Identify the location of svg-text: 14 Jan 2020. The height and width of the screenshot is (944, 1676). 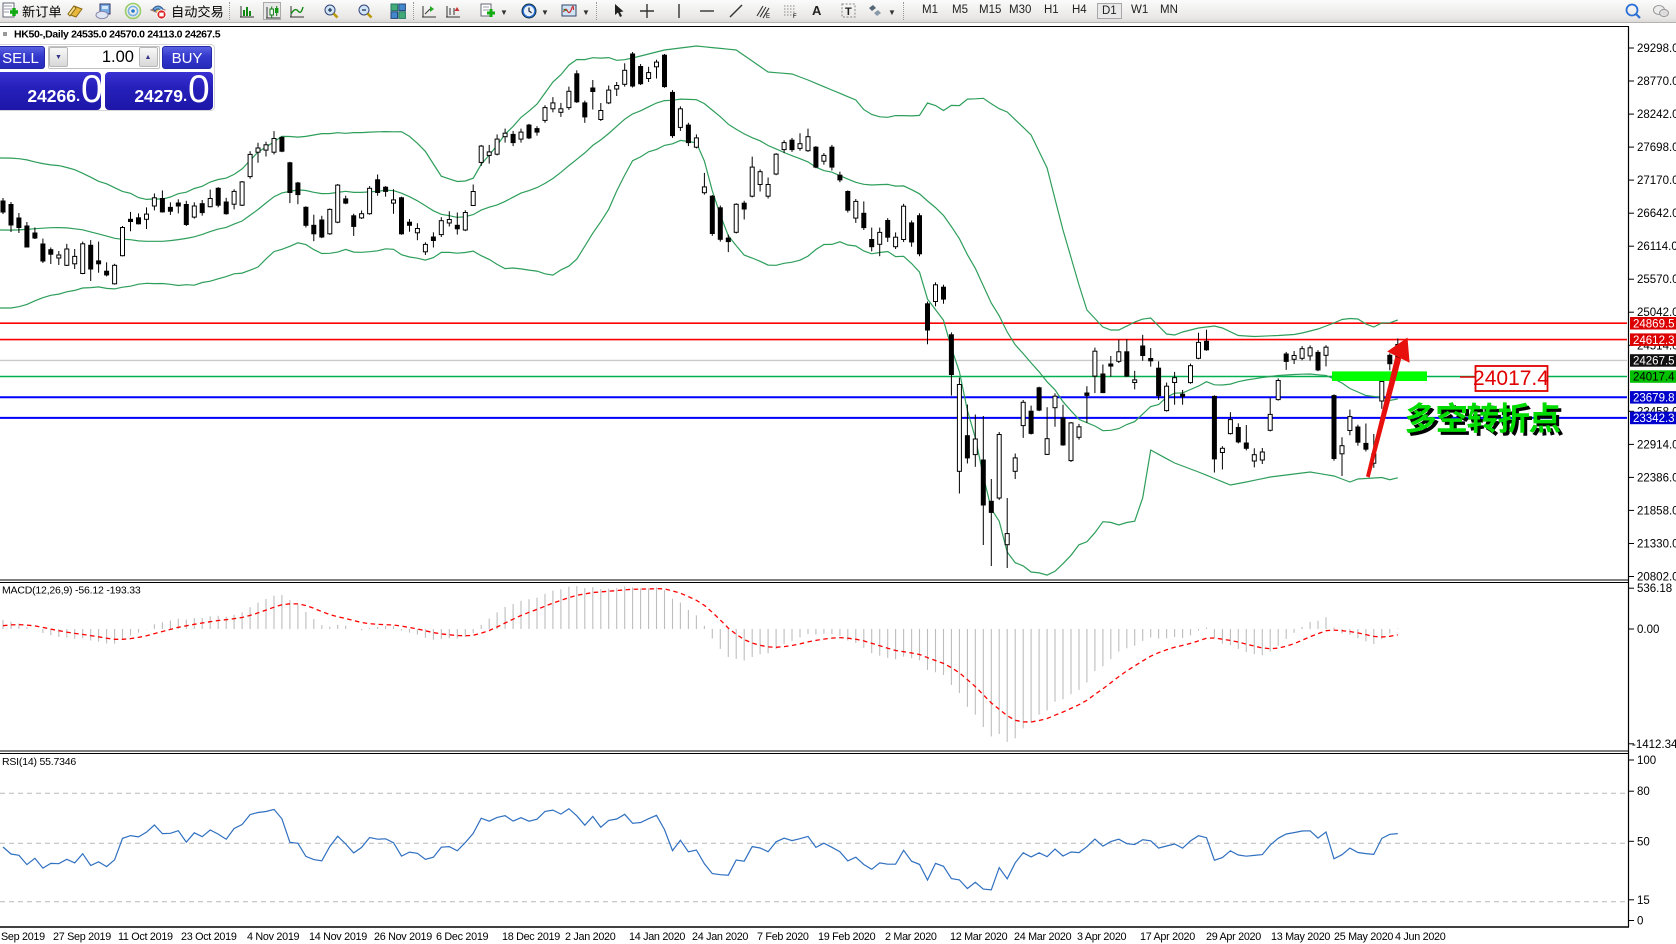
(657, 937).